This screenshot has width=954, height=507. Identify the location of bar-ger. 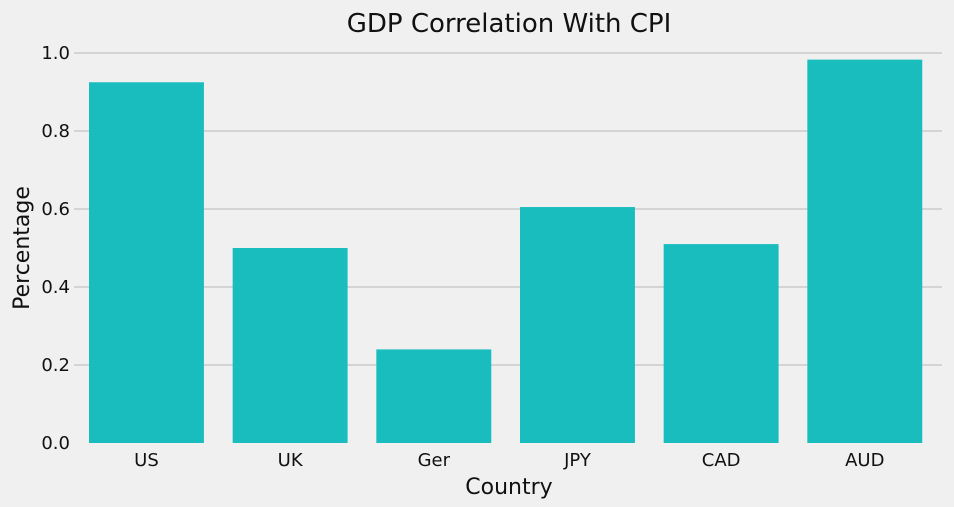
(434, 396).